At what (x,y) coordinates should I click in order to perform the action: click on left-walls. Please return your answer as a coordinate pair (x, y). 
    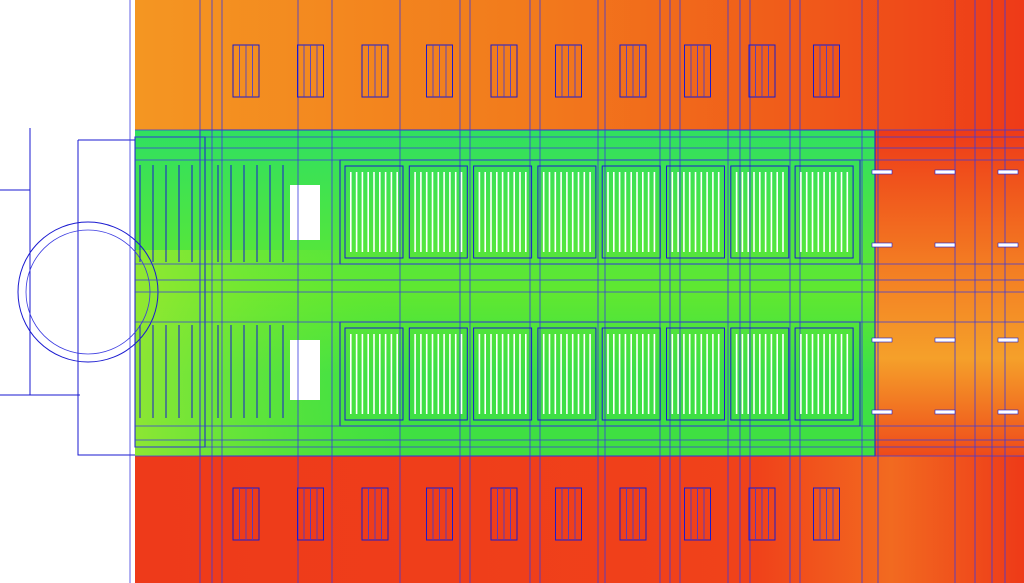
    Looking at the image, I should click on (67, 292).